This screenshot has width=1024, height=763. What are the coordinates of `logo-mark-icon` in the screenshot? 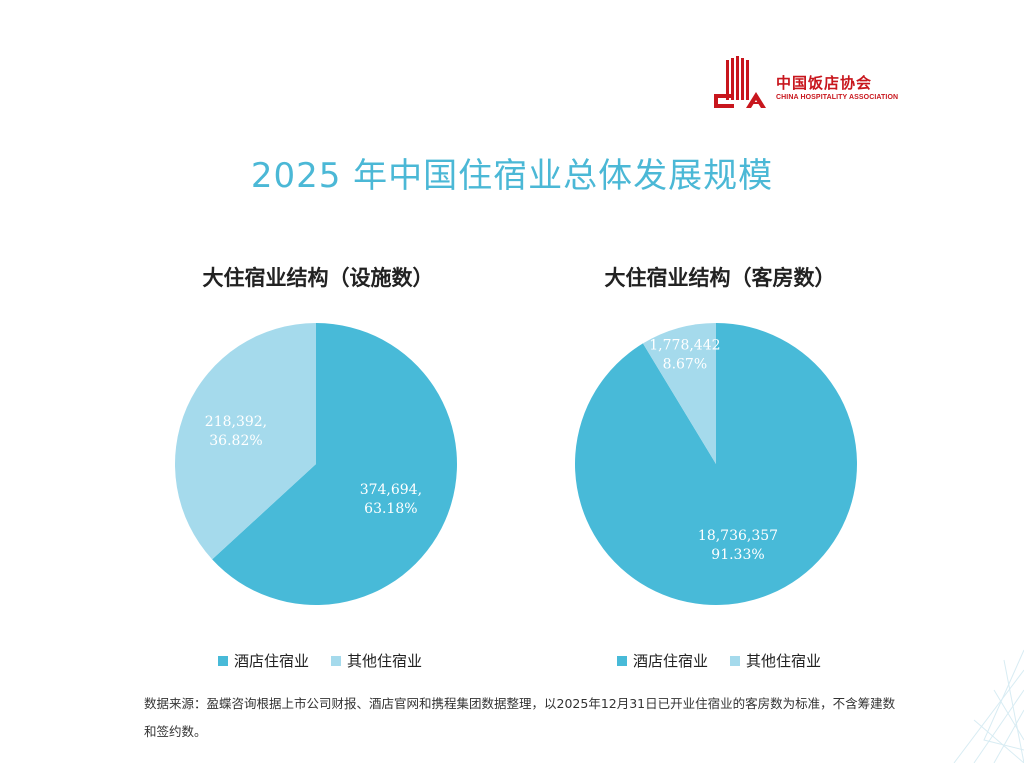 It's located at (740, 82).